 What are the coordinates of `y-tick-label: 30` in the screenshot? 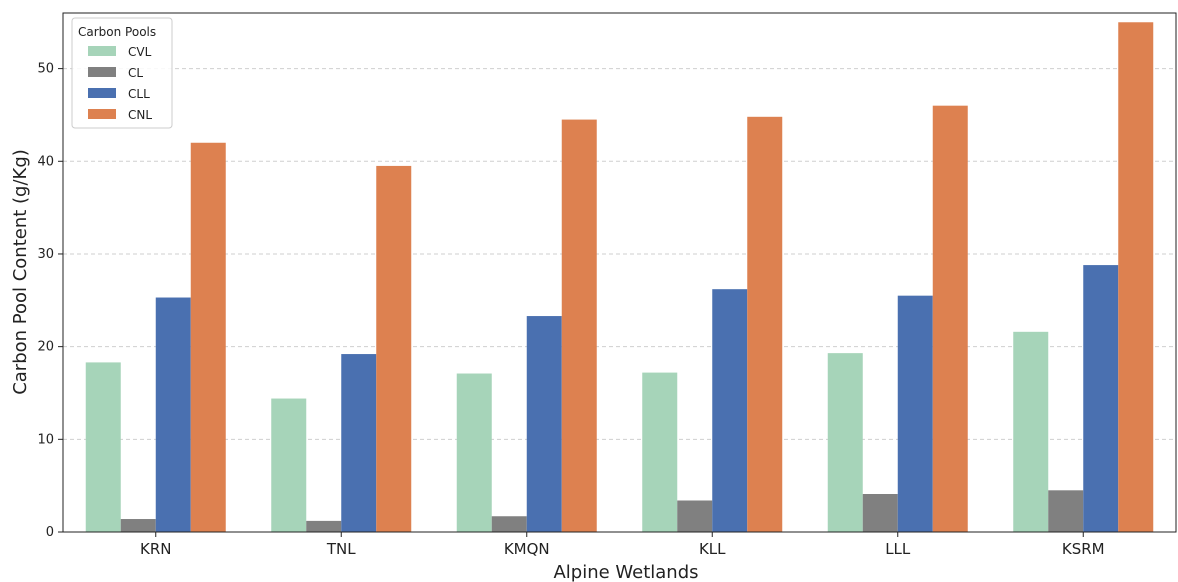 It's located at (45, 254).